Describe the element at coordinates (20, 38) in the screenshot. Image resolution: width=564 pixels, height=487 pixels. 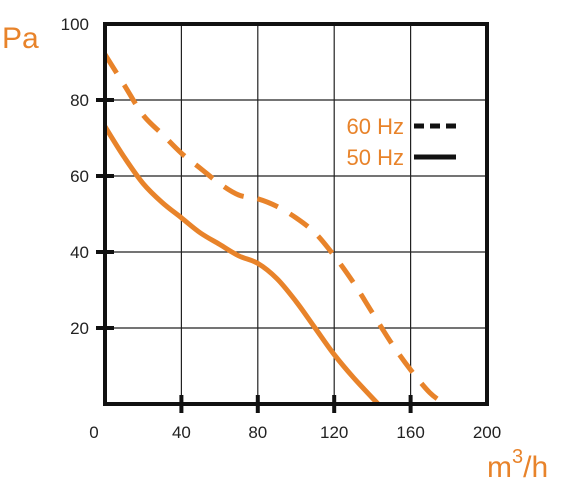
I see `y-axis-label: Pa` at that location.